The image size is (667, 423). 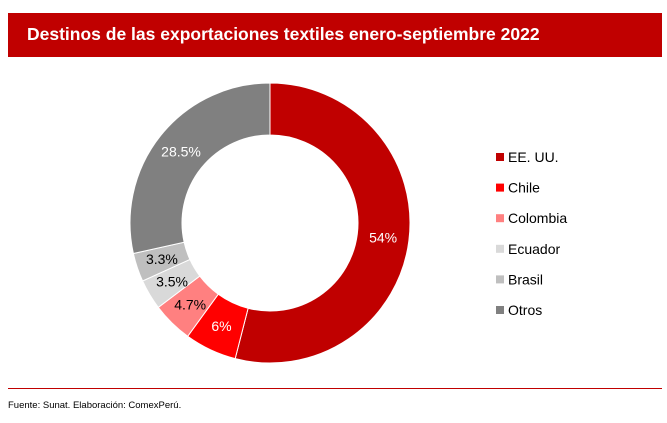 I want to click on legend-label-colombia: Colombia, so click(x=537, y=218).